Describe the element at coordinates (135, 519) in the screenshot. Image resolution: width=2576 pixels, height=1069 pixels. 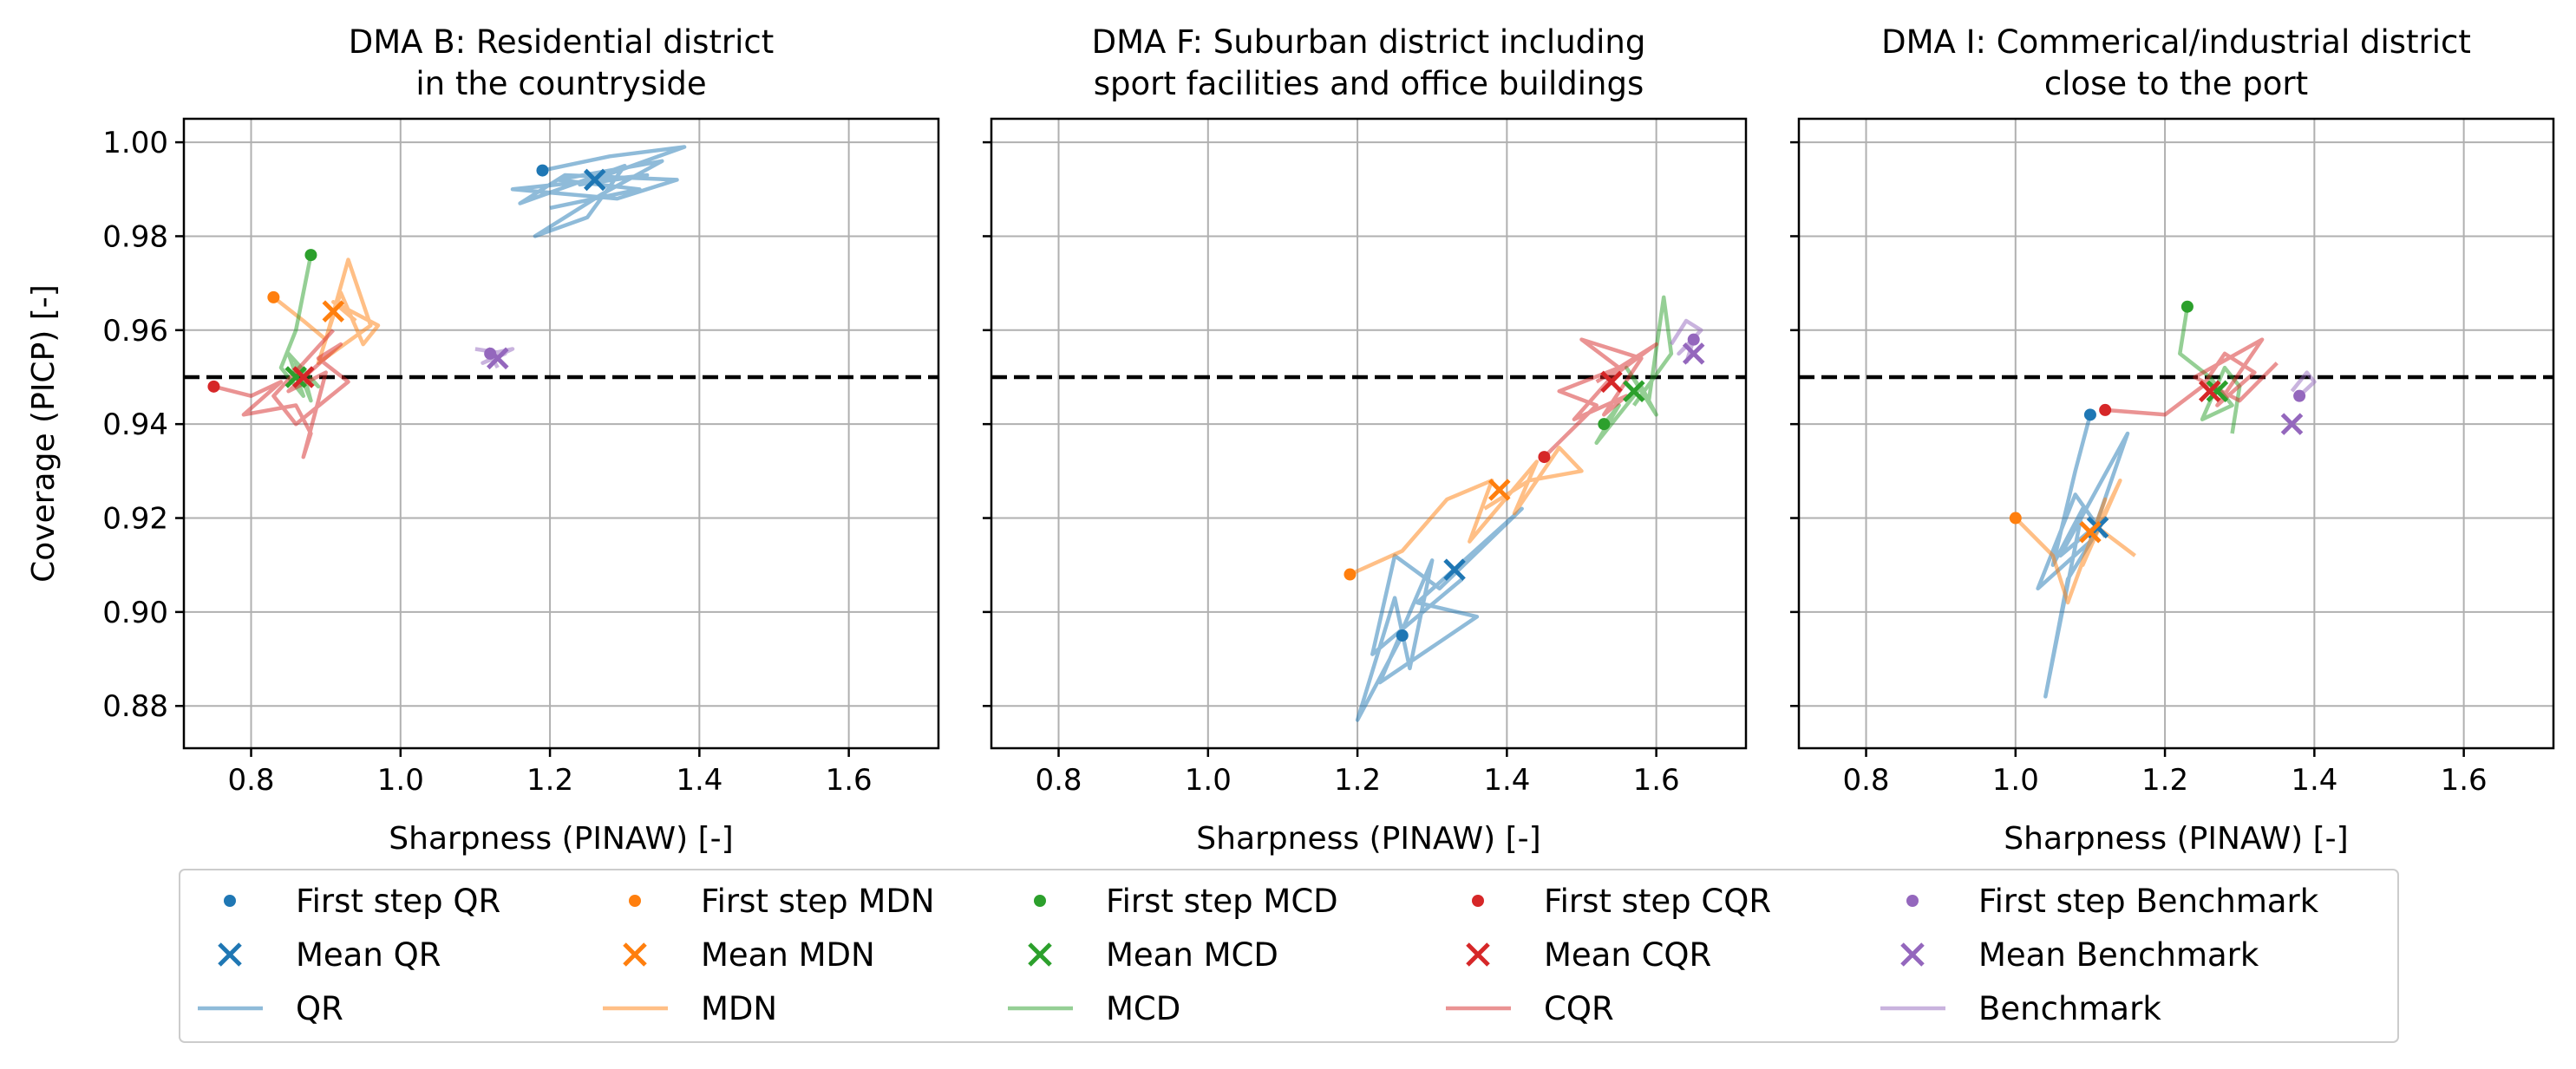
I see `y-tick-label: 0.92` at that location.